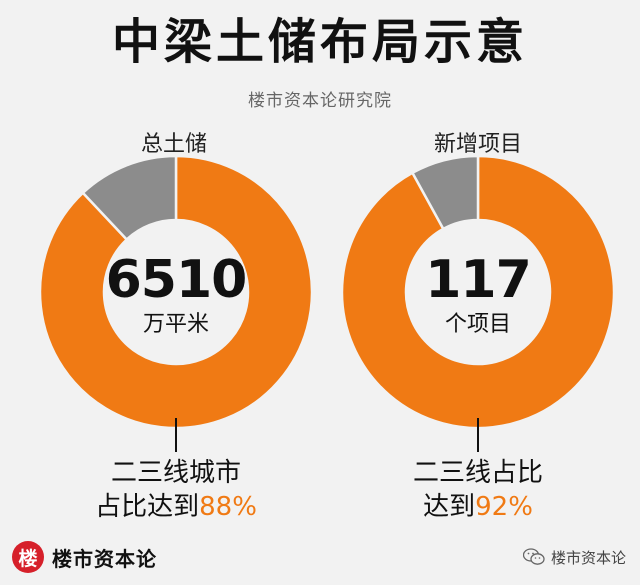  I want to click on donut-1-hole, so click(478, 292).